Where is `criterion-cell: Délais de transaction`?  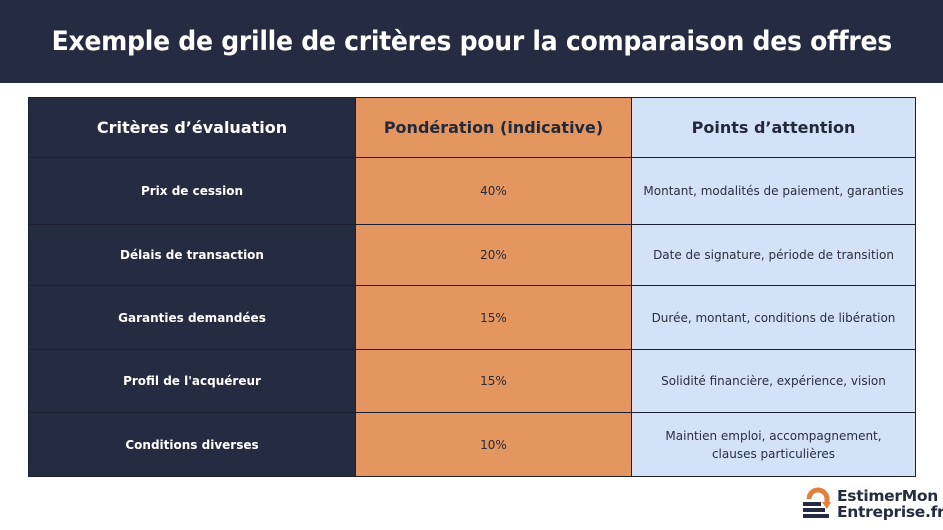
criterion-cell: Délais de transaction is located at coordinates (192, 255).